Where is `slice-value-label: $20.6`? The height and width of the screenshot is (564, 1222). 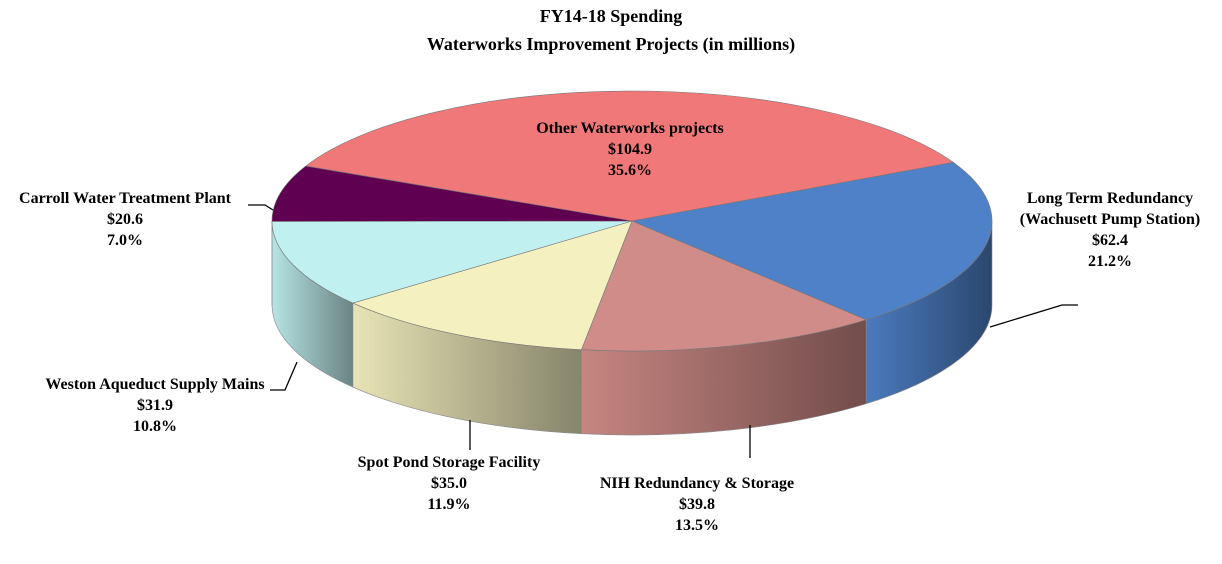
slice-value-label: $20.6 is located at coordinates (125, 219).